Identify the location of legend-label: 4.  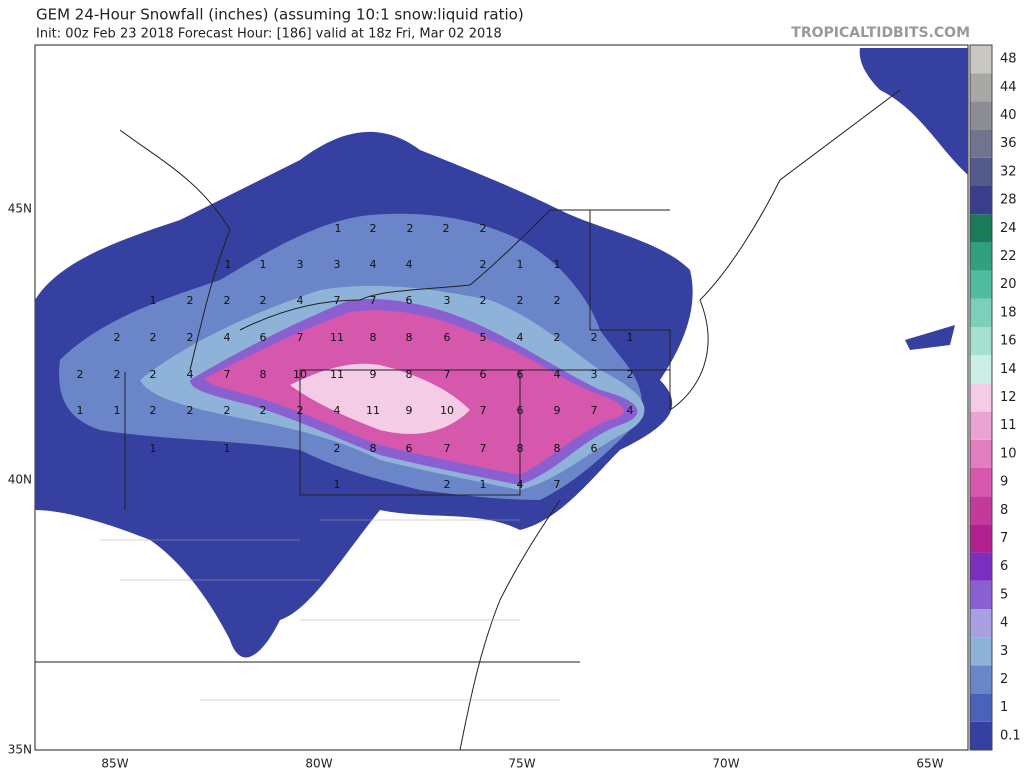
(1004, 623).